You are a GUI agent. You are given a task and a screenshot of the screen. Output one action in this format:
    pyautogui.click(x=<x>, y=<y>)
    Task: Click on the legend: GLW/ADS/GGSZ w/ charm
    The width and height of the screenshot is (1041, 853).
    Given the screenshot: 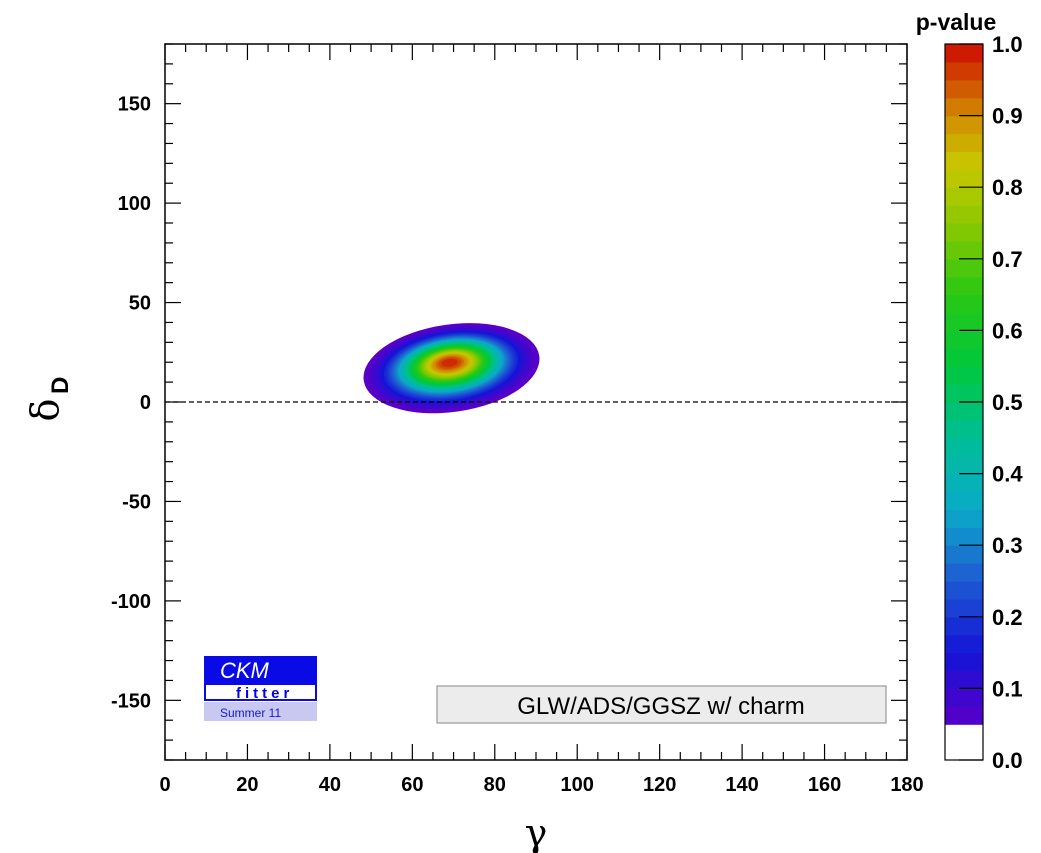 What is the action you would take?
    pyautogui.click(x=661, y=704)
    